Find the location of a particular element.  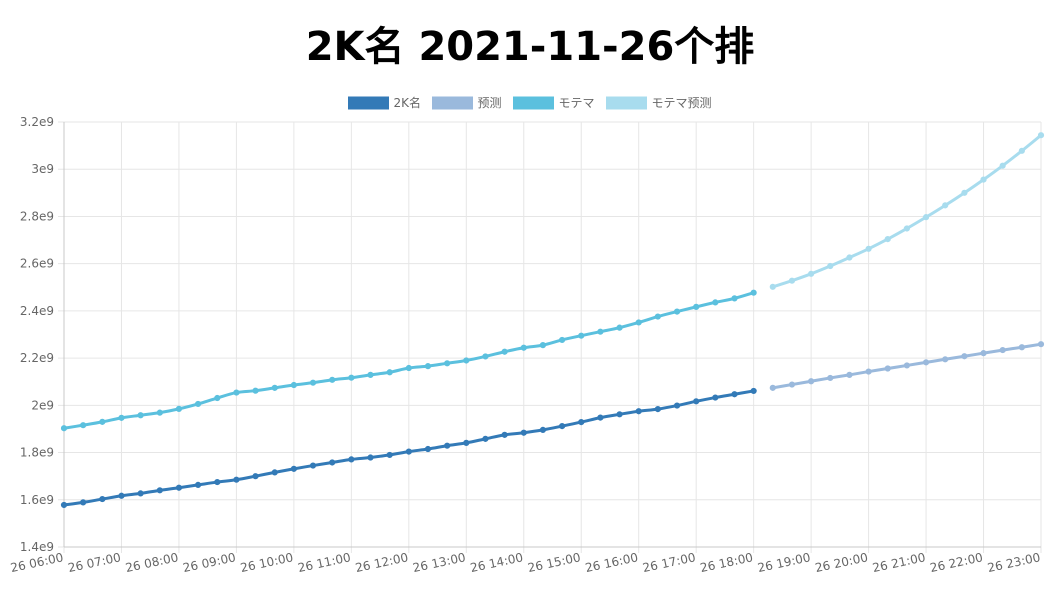

x-tick-label: 26 22:00 is located at coordinates (956, 562).